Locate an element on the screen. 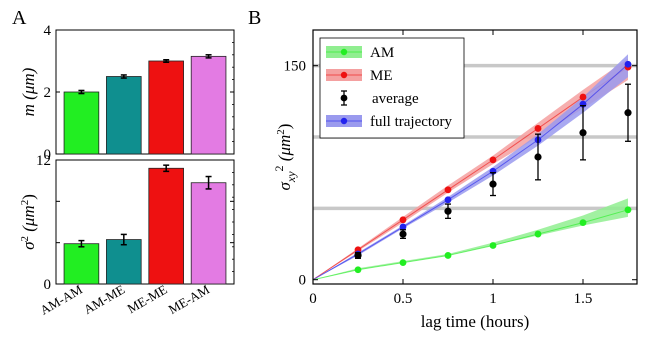  panel-label-b: B is located at coordinates (254, 18).